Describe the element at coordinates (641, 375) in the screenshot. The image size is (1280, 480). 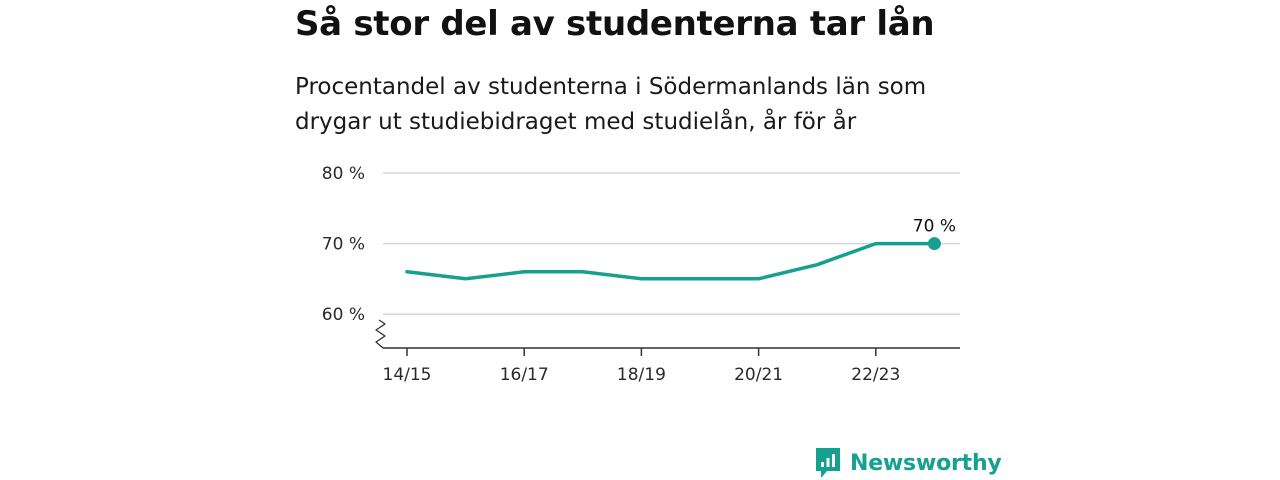
I see `x-tick-label: 18/19` at that location.